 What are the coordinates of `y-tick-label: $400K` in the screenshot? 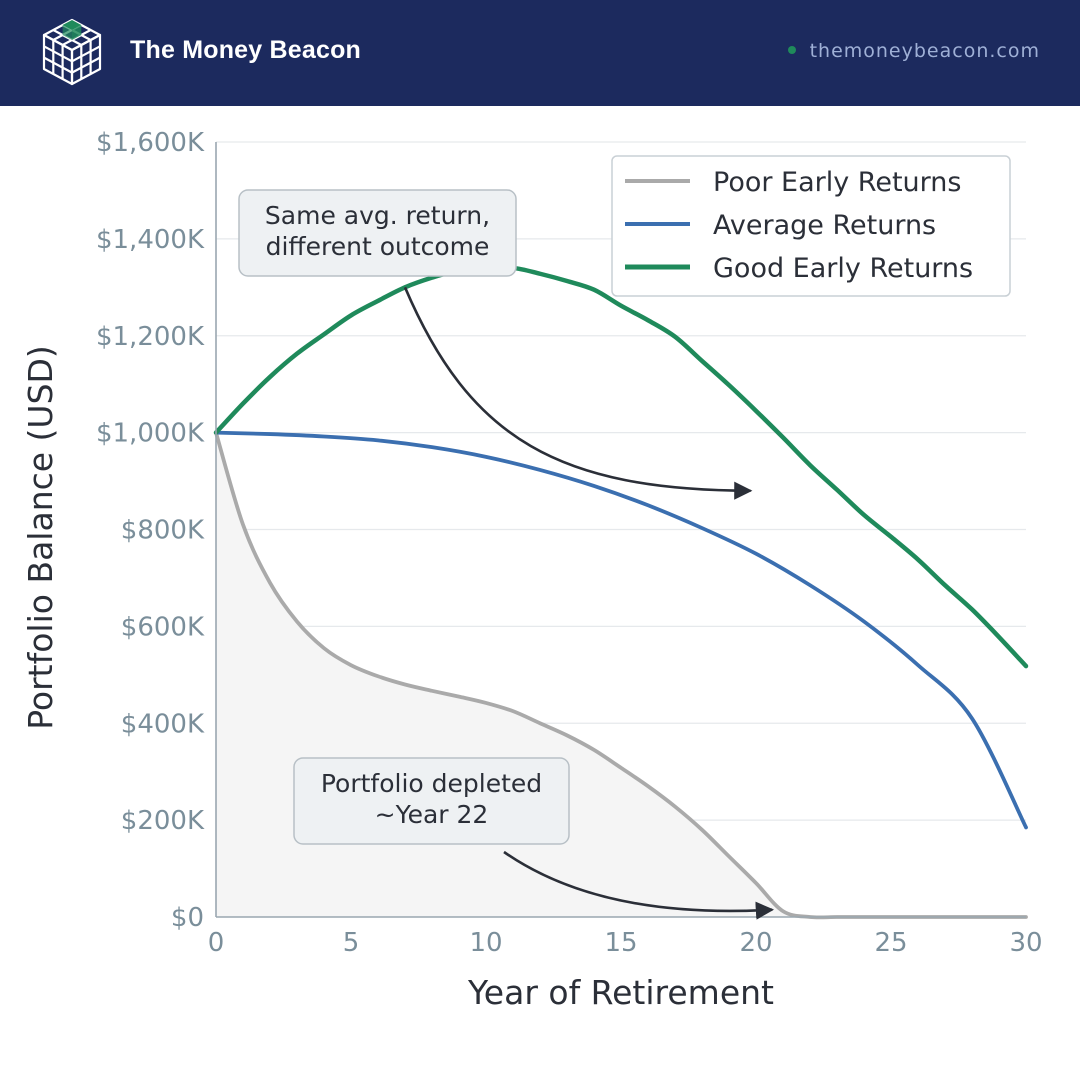 It's located at (163, 724).